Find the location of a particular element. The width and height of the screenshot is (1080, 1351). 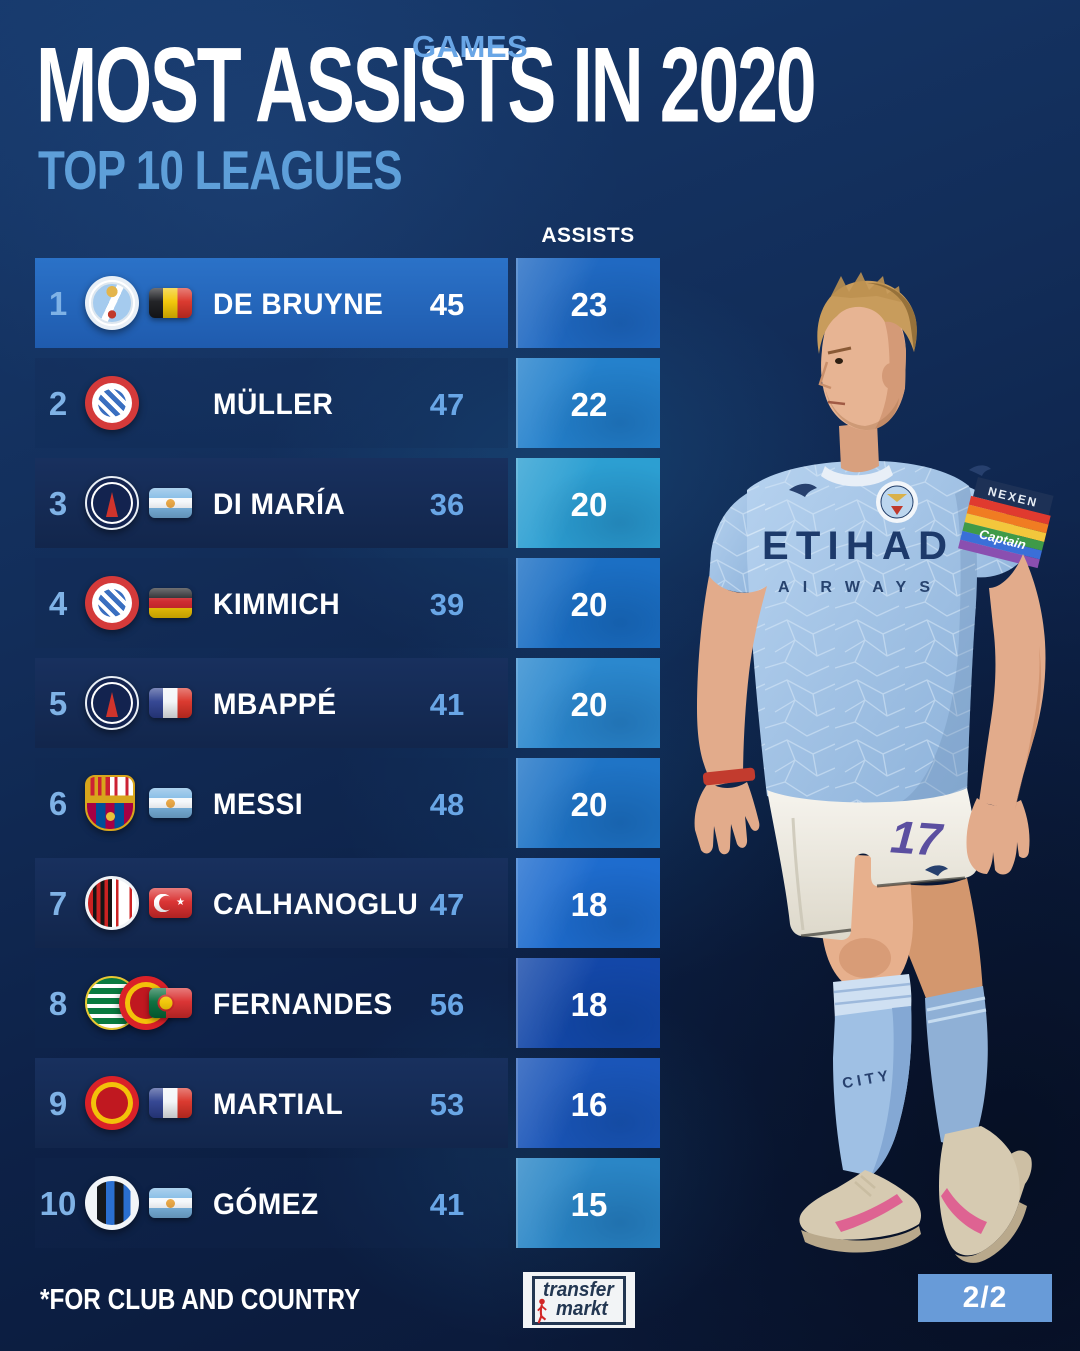

rank-number: 9 is located at coordinates (58, 1103).